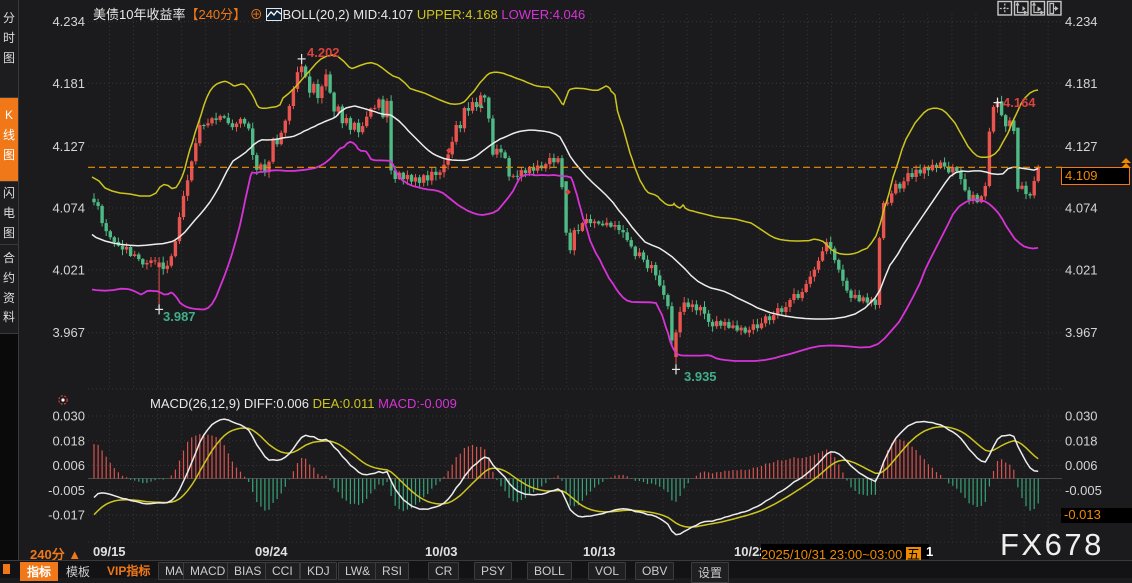  What do you see at coordinates (179, 316) in the screenshot?
I see `svg-text: 3.987` at bounding box center [179, 316].